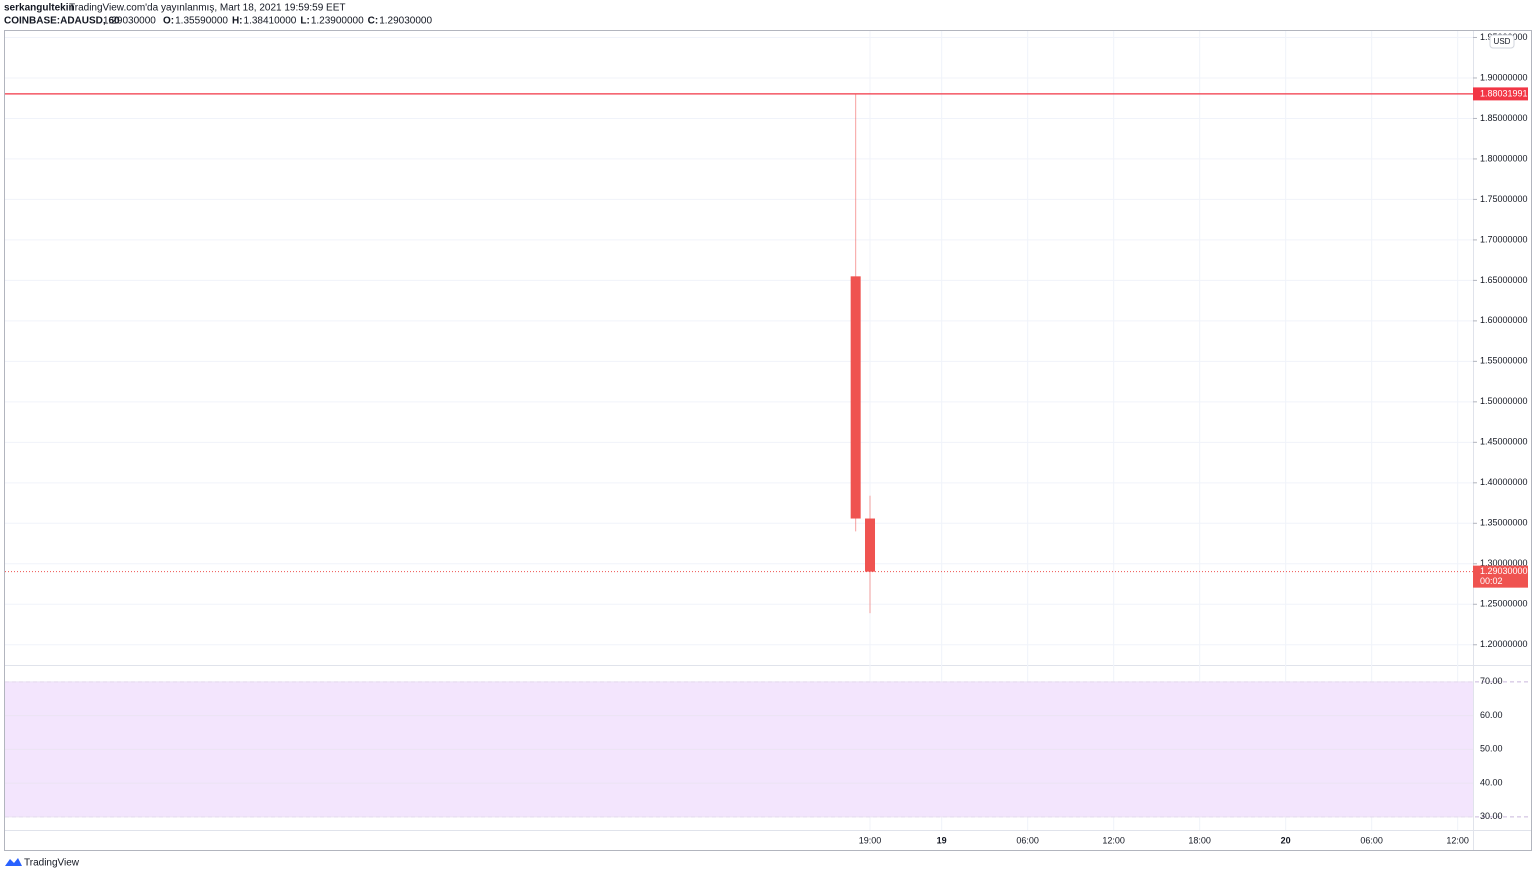 This screenshot has height=882, width=1536. Describe the element at coordinates (1491, 782) in the screenshot. I see `y-tick-label: 40.00` at that location.